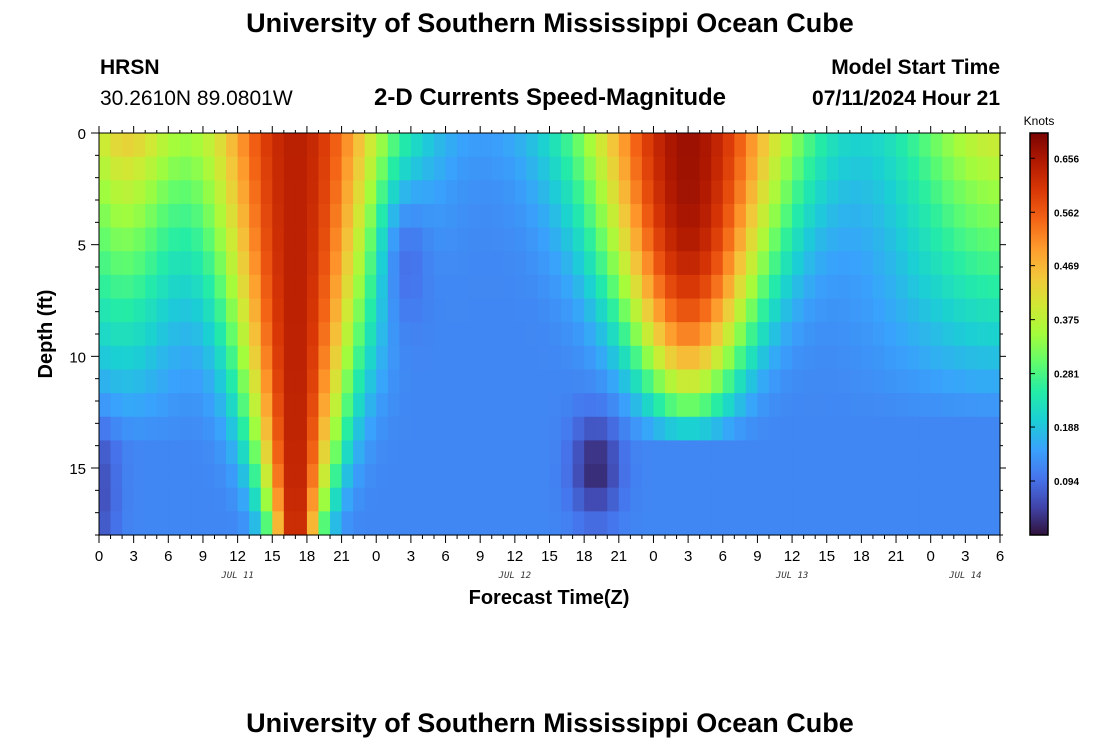 This screenshot has height=750, width=1100. I want to click on x-tick-label: 18, so click(307, 556).